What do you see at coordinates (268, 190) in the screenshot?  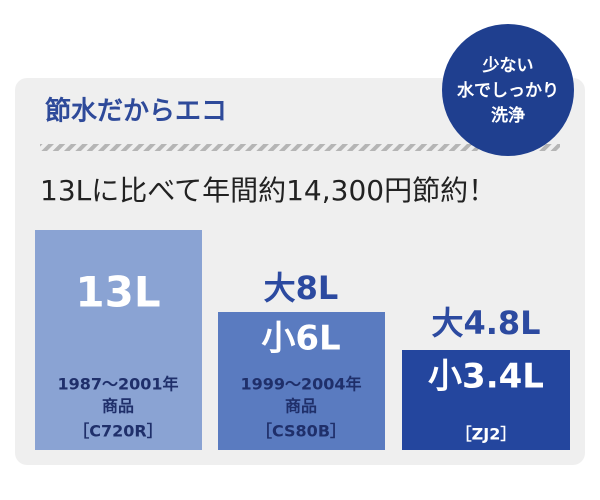 I see `subtitle: 13Lに比べて年間約14,300円節約！` at bounding box center [268, 190].